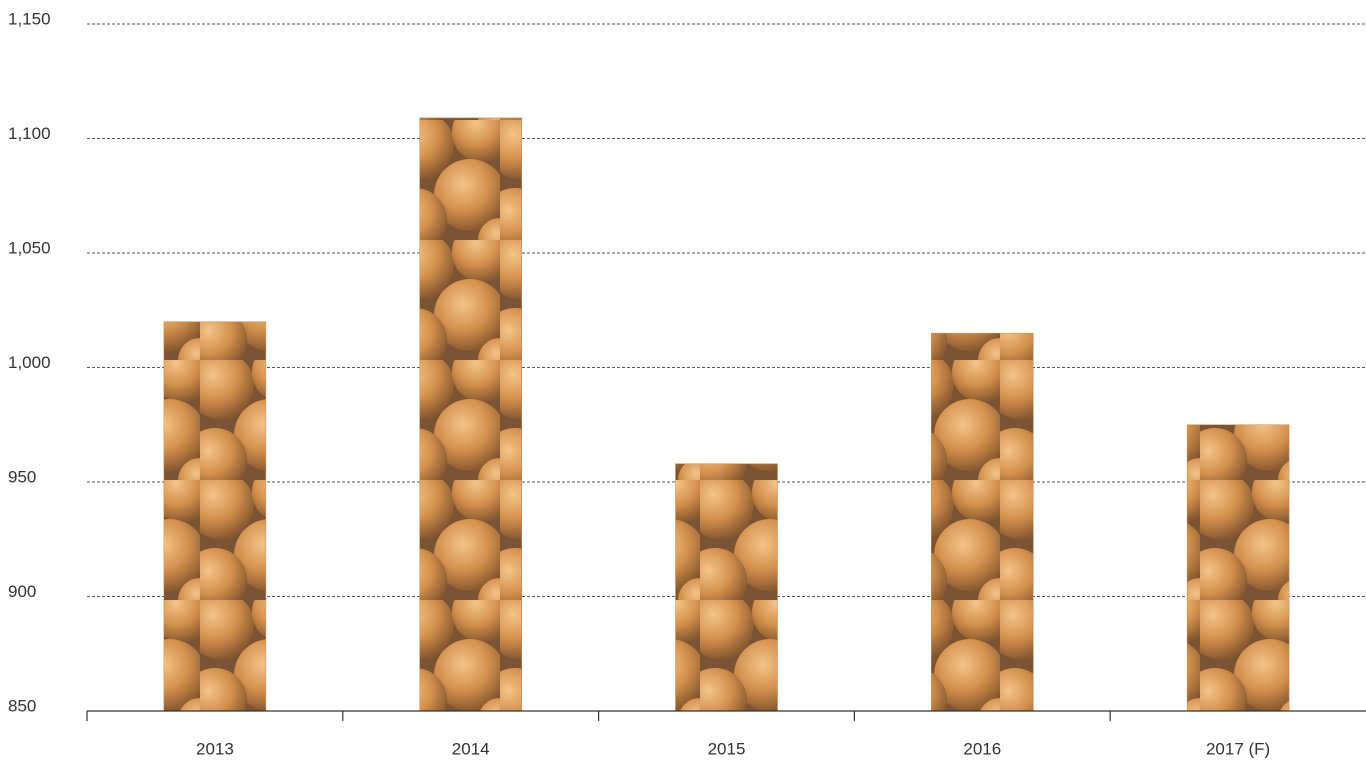  What do you see at coordinates (1238, 748) in the screenshot?
I see `x-tick-label: 2017 (F)` at bounding box center [1238, 748].